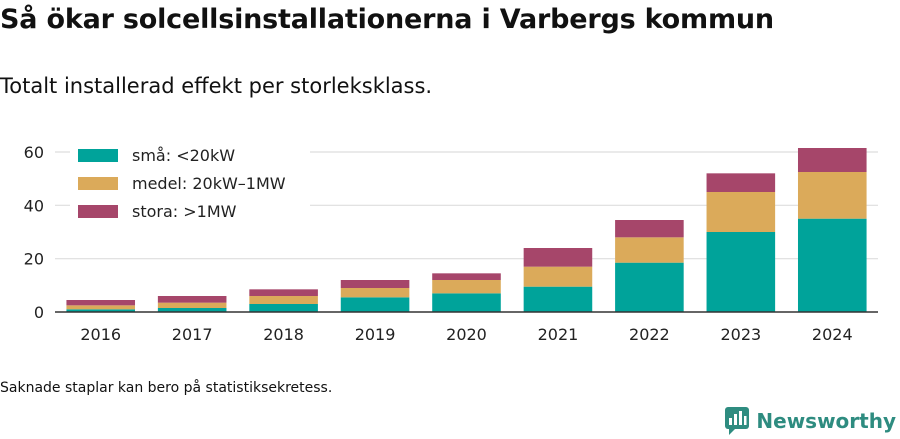 Image resolution: width=900 pixels, height=439 pixels. What do you see at coordinates (283, 334) in the screenshot?
I see `x-tick-label: 2018` at bounding box center [283, 334].